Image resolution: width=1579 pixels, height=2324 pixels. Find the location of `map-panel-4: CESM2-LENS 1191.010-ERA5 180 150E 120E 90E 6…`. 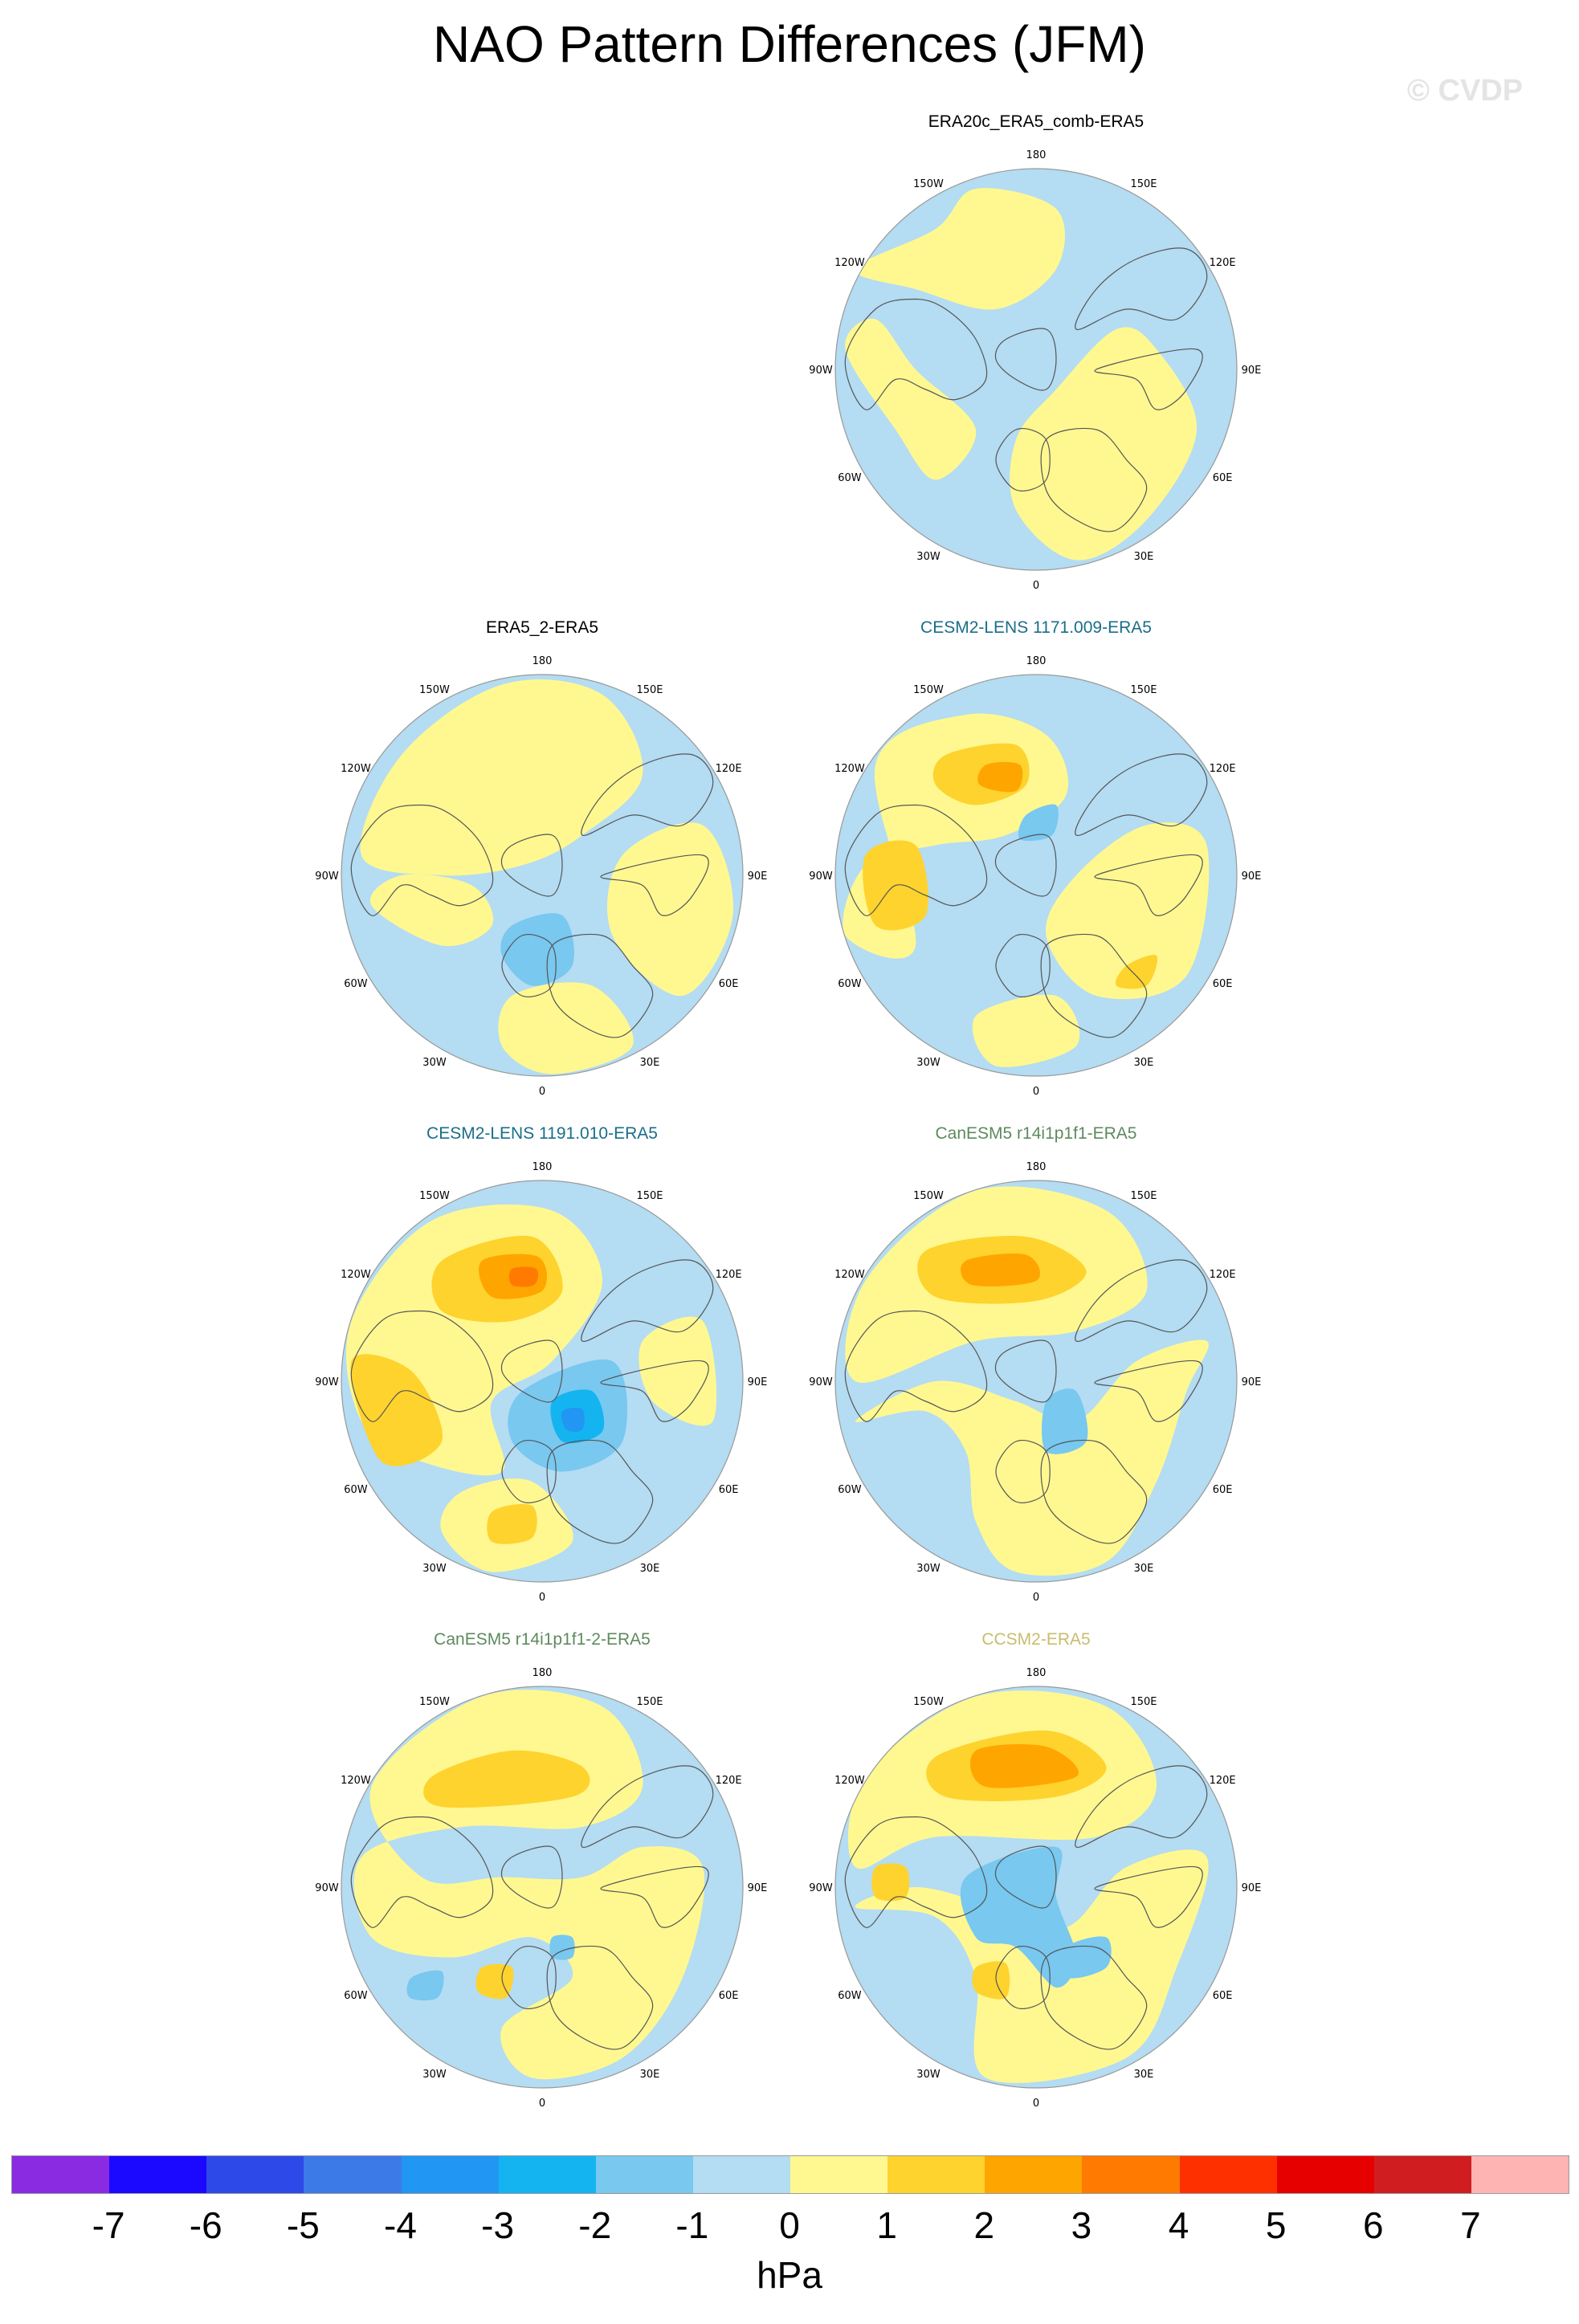

map-panel-4: CESM2-LENS 1191.010-ERA5 180 150E 120E 90E 6… is located at coordinates (542, 1373).